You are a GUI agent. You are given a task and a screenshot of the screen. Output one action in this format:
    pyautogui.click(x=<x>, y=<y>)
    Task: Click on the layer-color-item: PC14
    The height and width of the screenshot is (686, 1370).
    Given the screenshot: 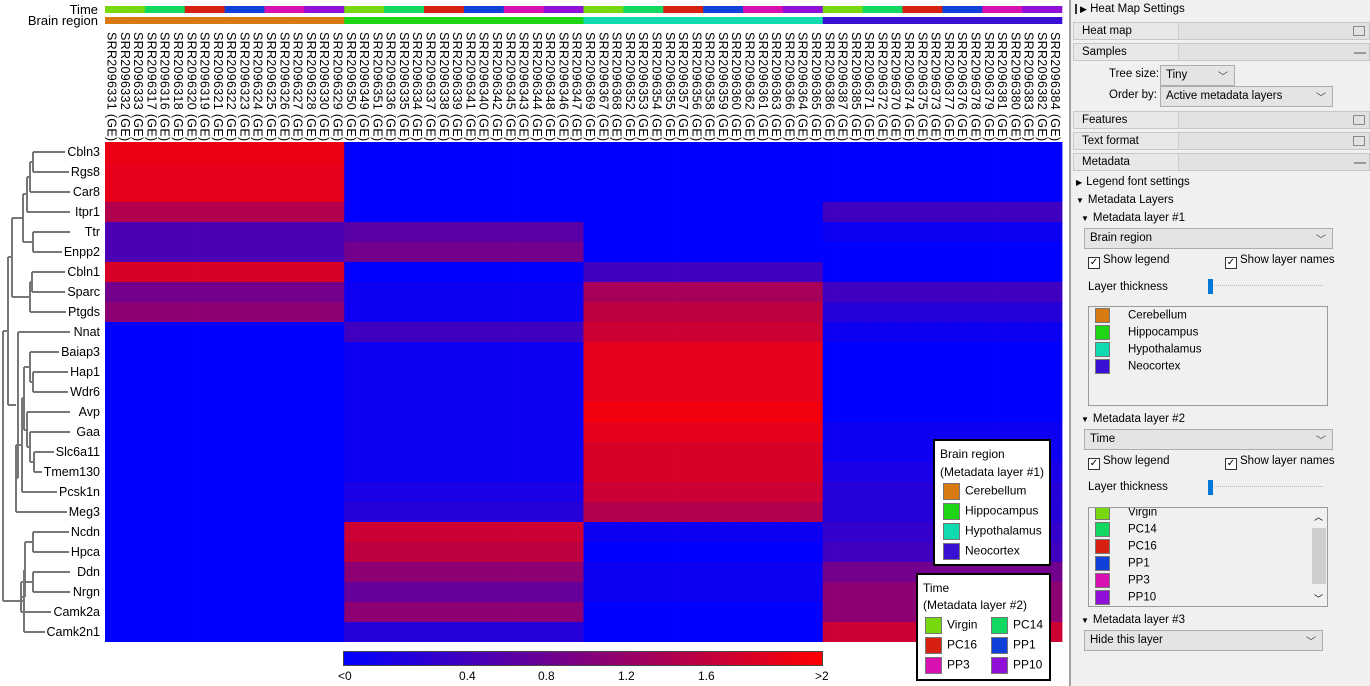 What is the action you would take?
    pyautogui.click(x=1126, y=529)
    